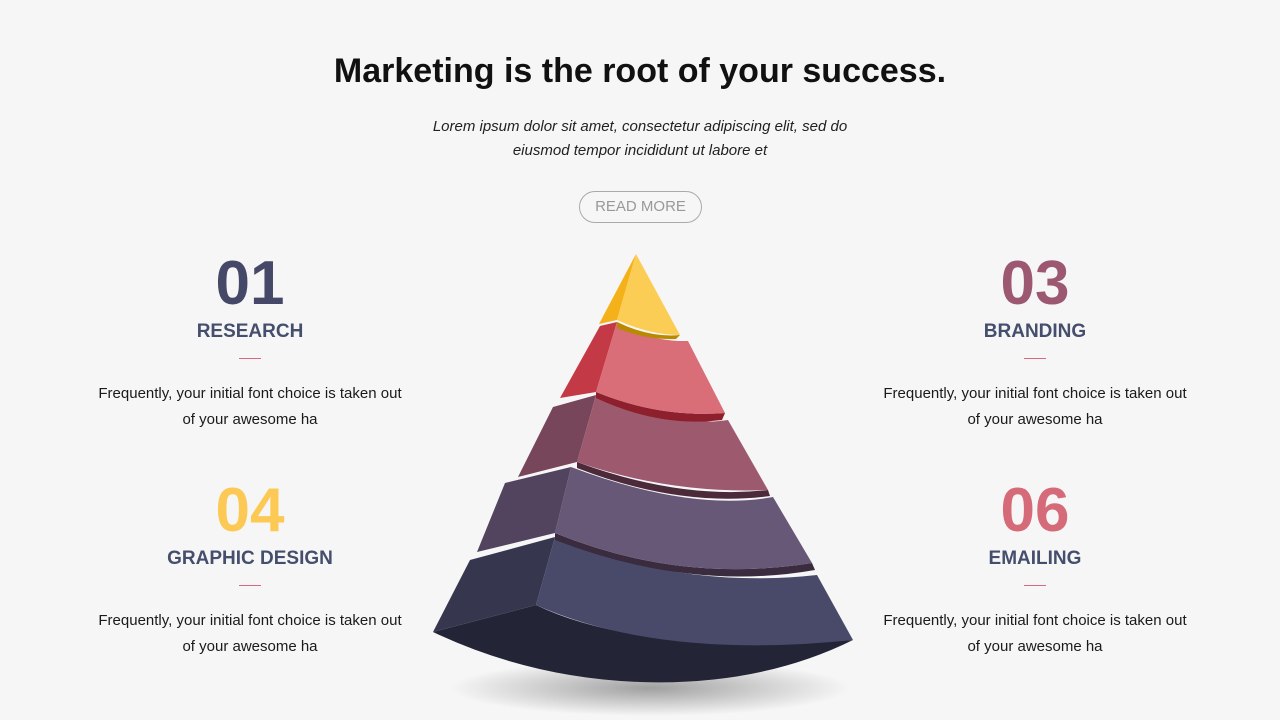 The width and height of the screenshot is (1280, 720). Describe the element at coordinates (640, 150) in the screenshot. I see `subtitle-line: eiusmod tempor incididunt ut labore et` at that location.